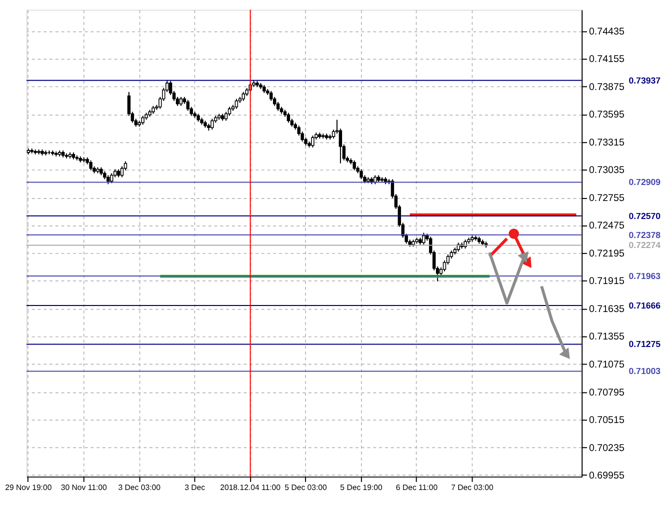 This screenshot has width=665, height=516. Describe the element at coordinates (306, 487) in the screenshot. I see `x-tick-label: 5 Dec 03:00` at that location.